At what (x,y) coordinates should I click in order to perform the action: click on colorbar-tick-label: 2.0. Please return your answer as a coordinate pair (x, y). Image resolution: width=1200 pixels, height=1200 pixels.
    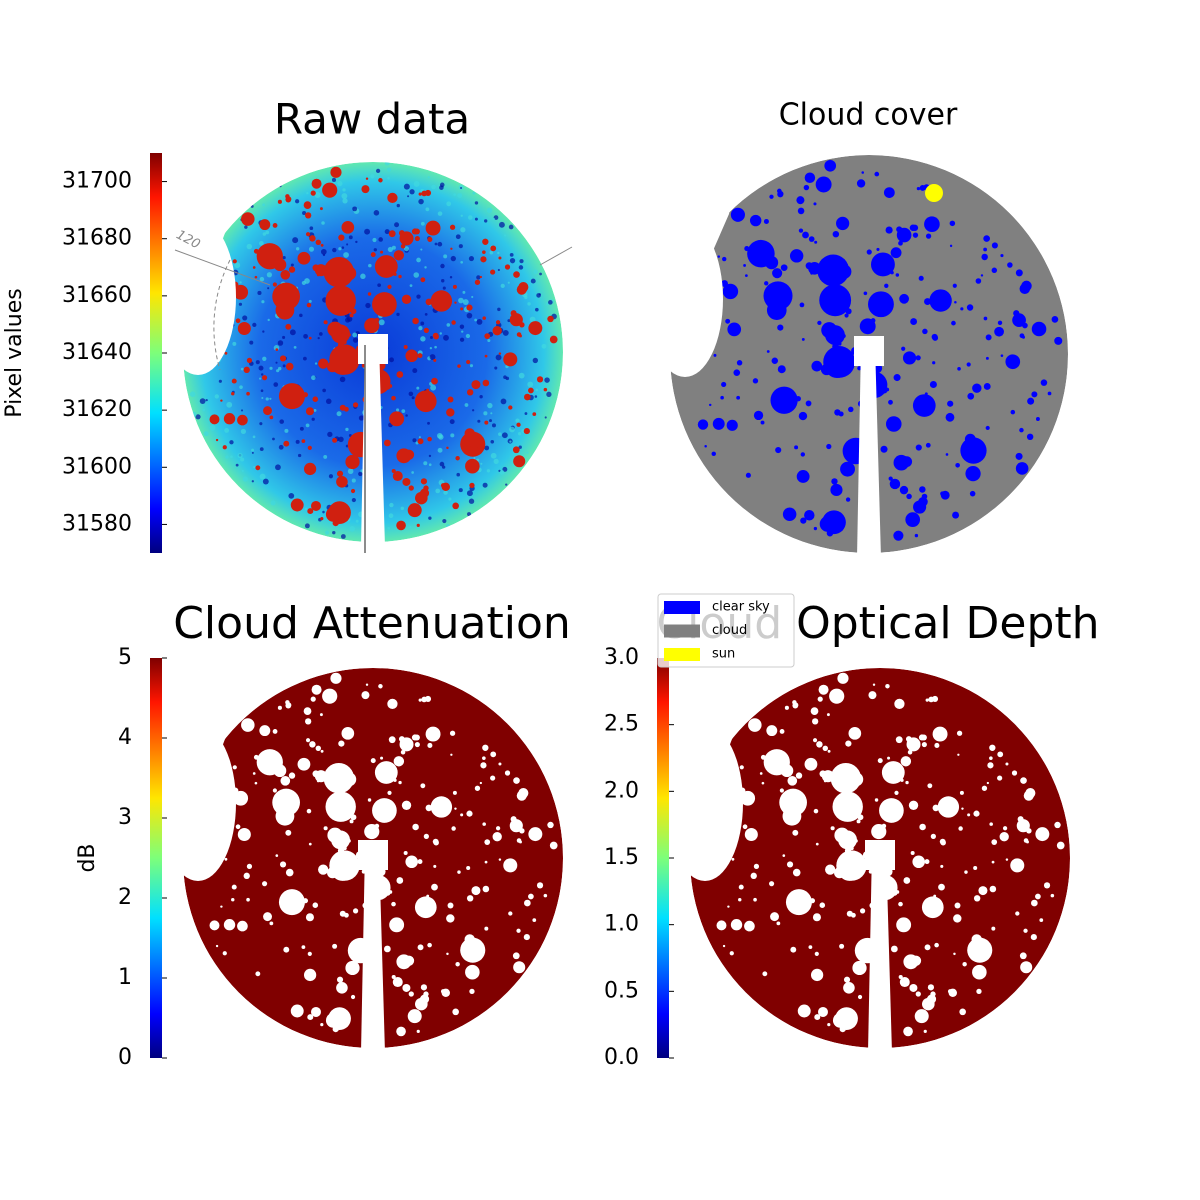
    Looking at the image, I should click on (621, 790).